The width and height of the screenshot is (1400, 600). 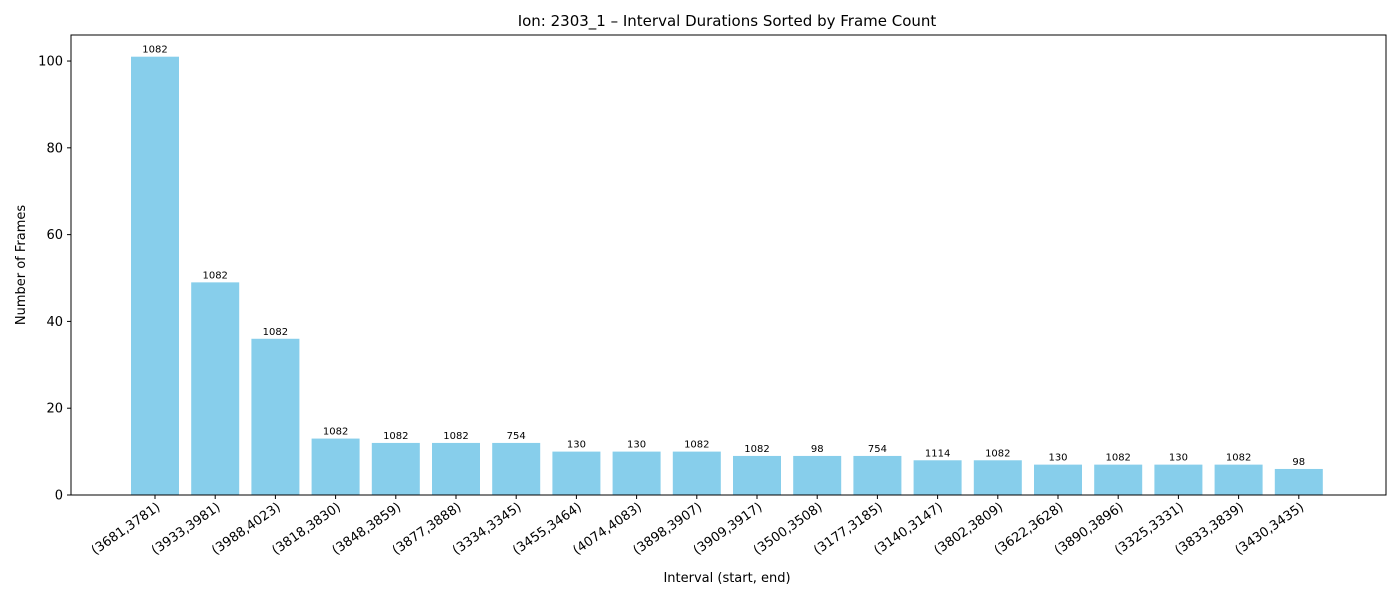 What do you see at coordinates (275, 332) in the screenshot?
I see `bar-value-label-2: 1082` at bounding box center [275, 332].